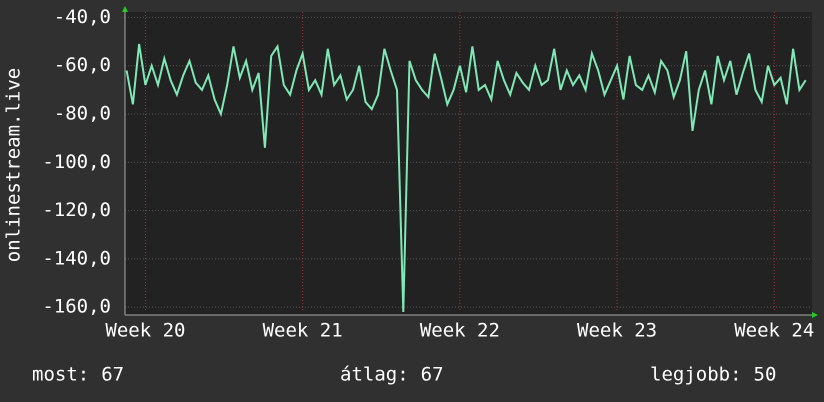 This screenshot has width=824, height=402. Describe the element at coordinates (303, 331) in the screenshot. I see `x-tick-label: Week 21` at that location.